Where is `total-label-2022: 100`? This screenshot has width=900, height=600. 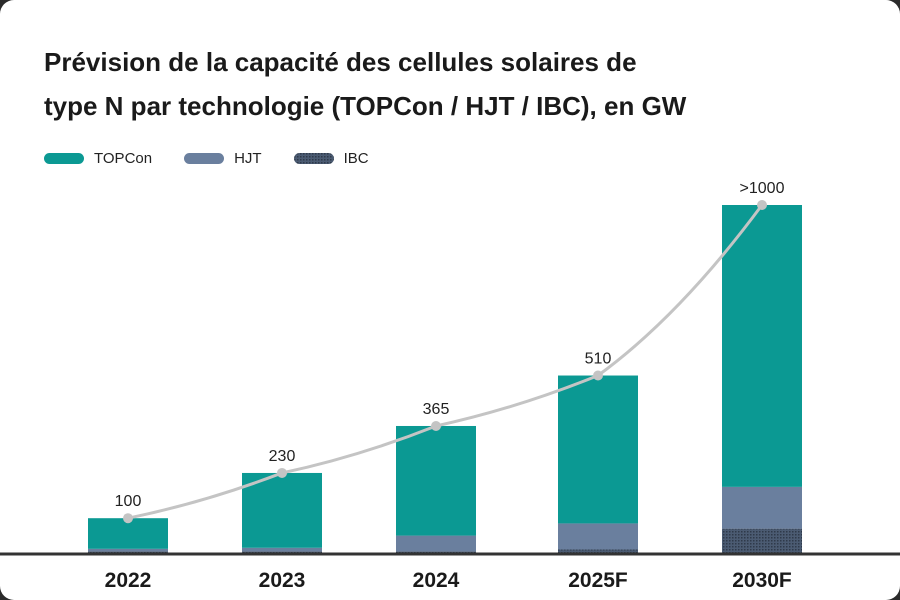 total-label-2022: 100 is located at coordinates (128, 501).